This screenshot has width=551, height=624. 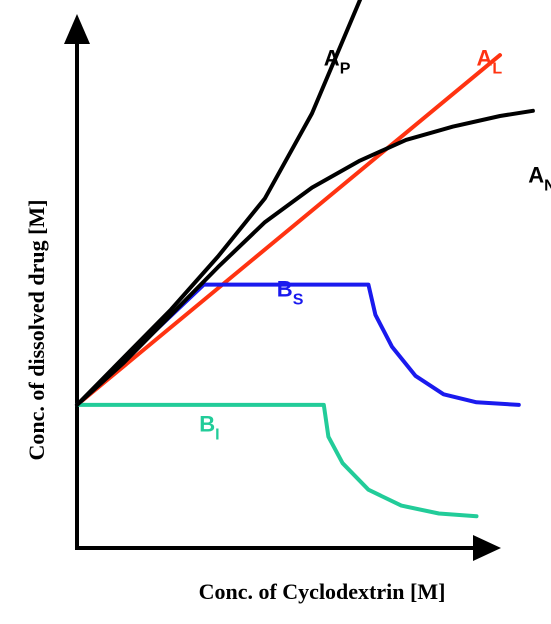 What do you see at coordinates (490, 62) in the screenshot?
I see `curve-label-al: AL` at bounding box center [490, 62].